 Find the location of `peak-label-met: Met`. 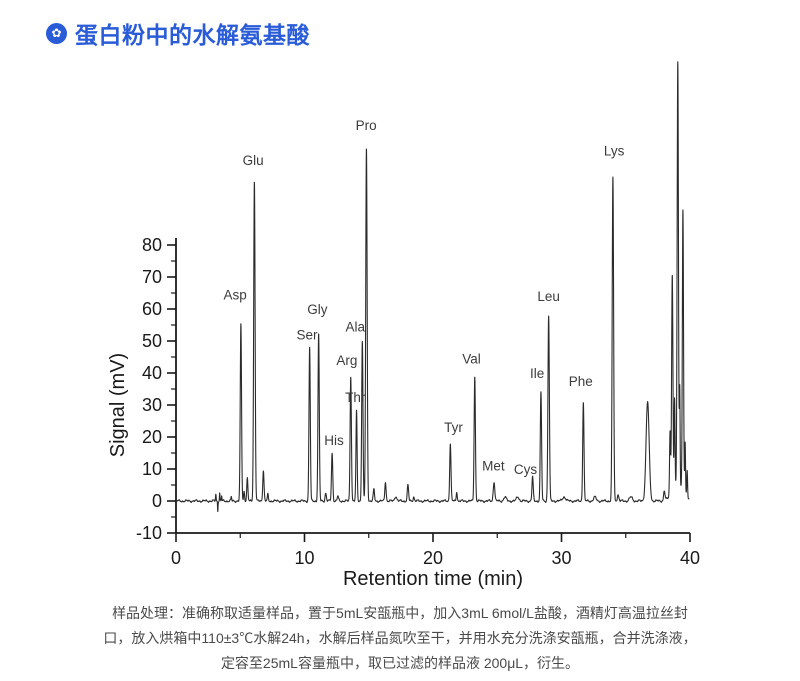

peak-label-met: Met is located at coordinates (493, 466).